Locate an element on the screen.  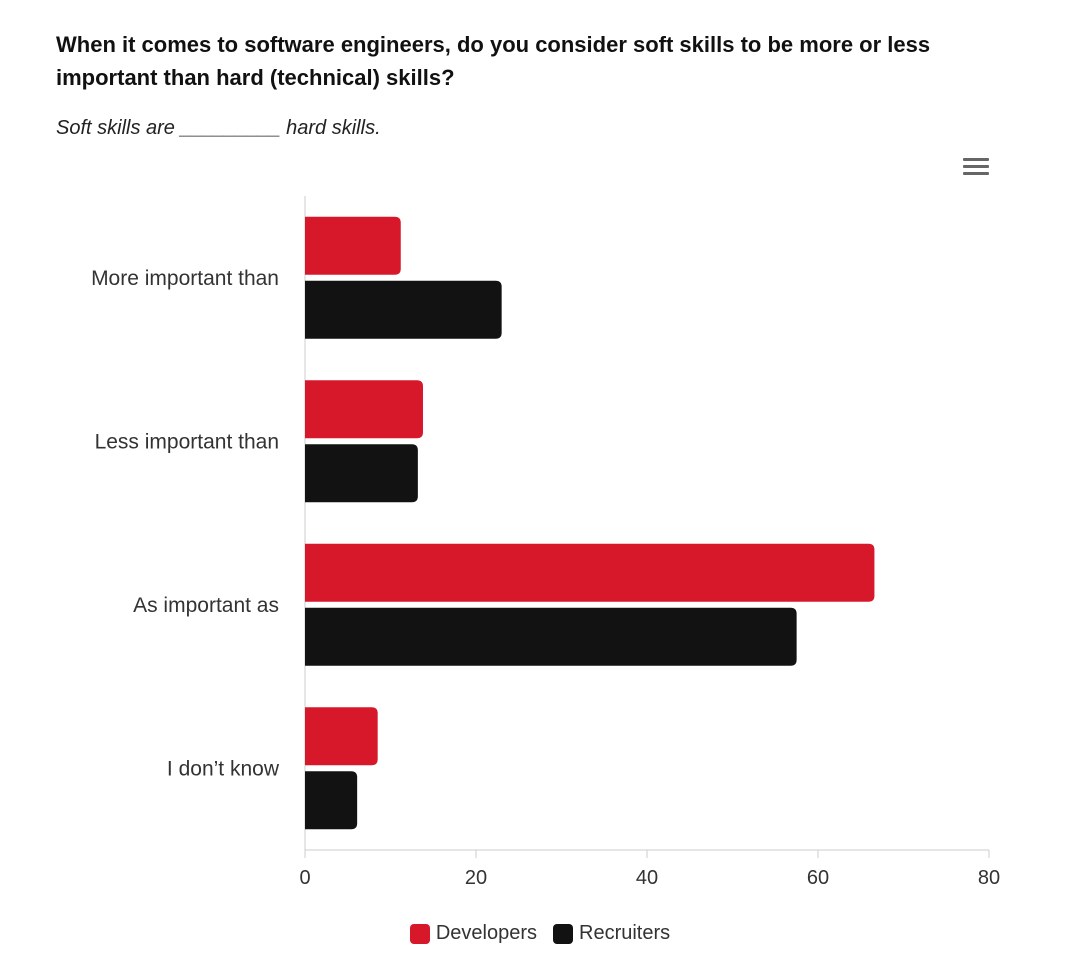
x-tick-label: 0 is located at coordinates (304, 878).